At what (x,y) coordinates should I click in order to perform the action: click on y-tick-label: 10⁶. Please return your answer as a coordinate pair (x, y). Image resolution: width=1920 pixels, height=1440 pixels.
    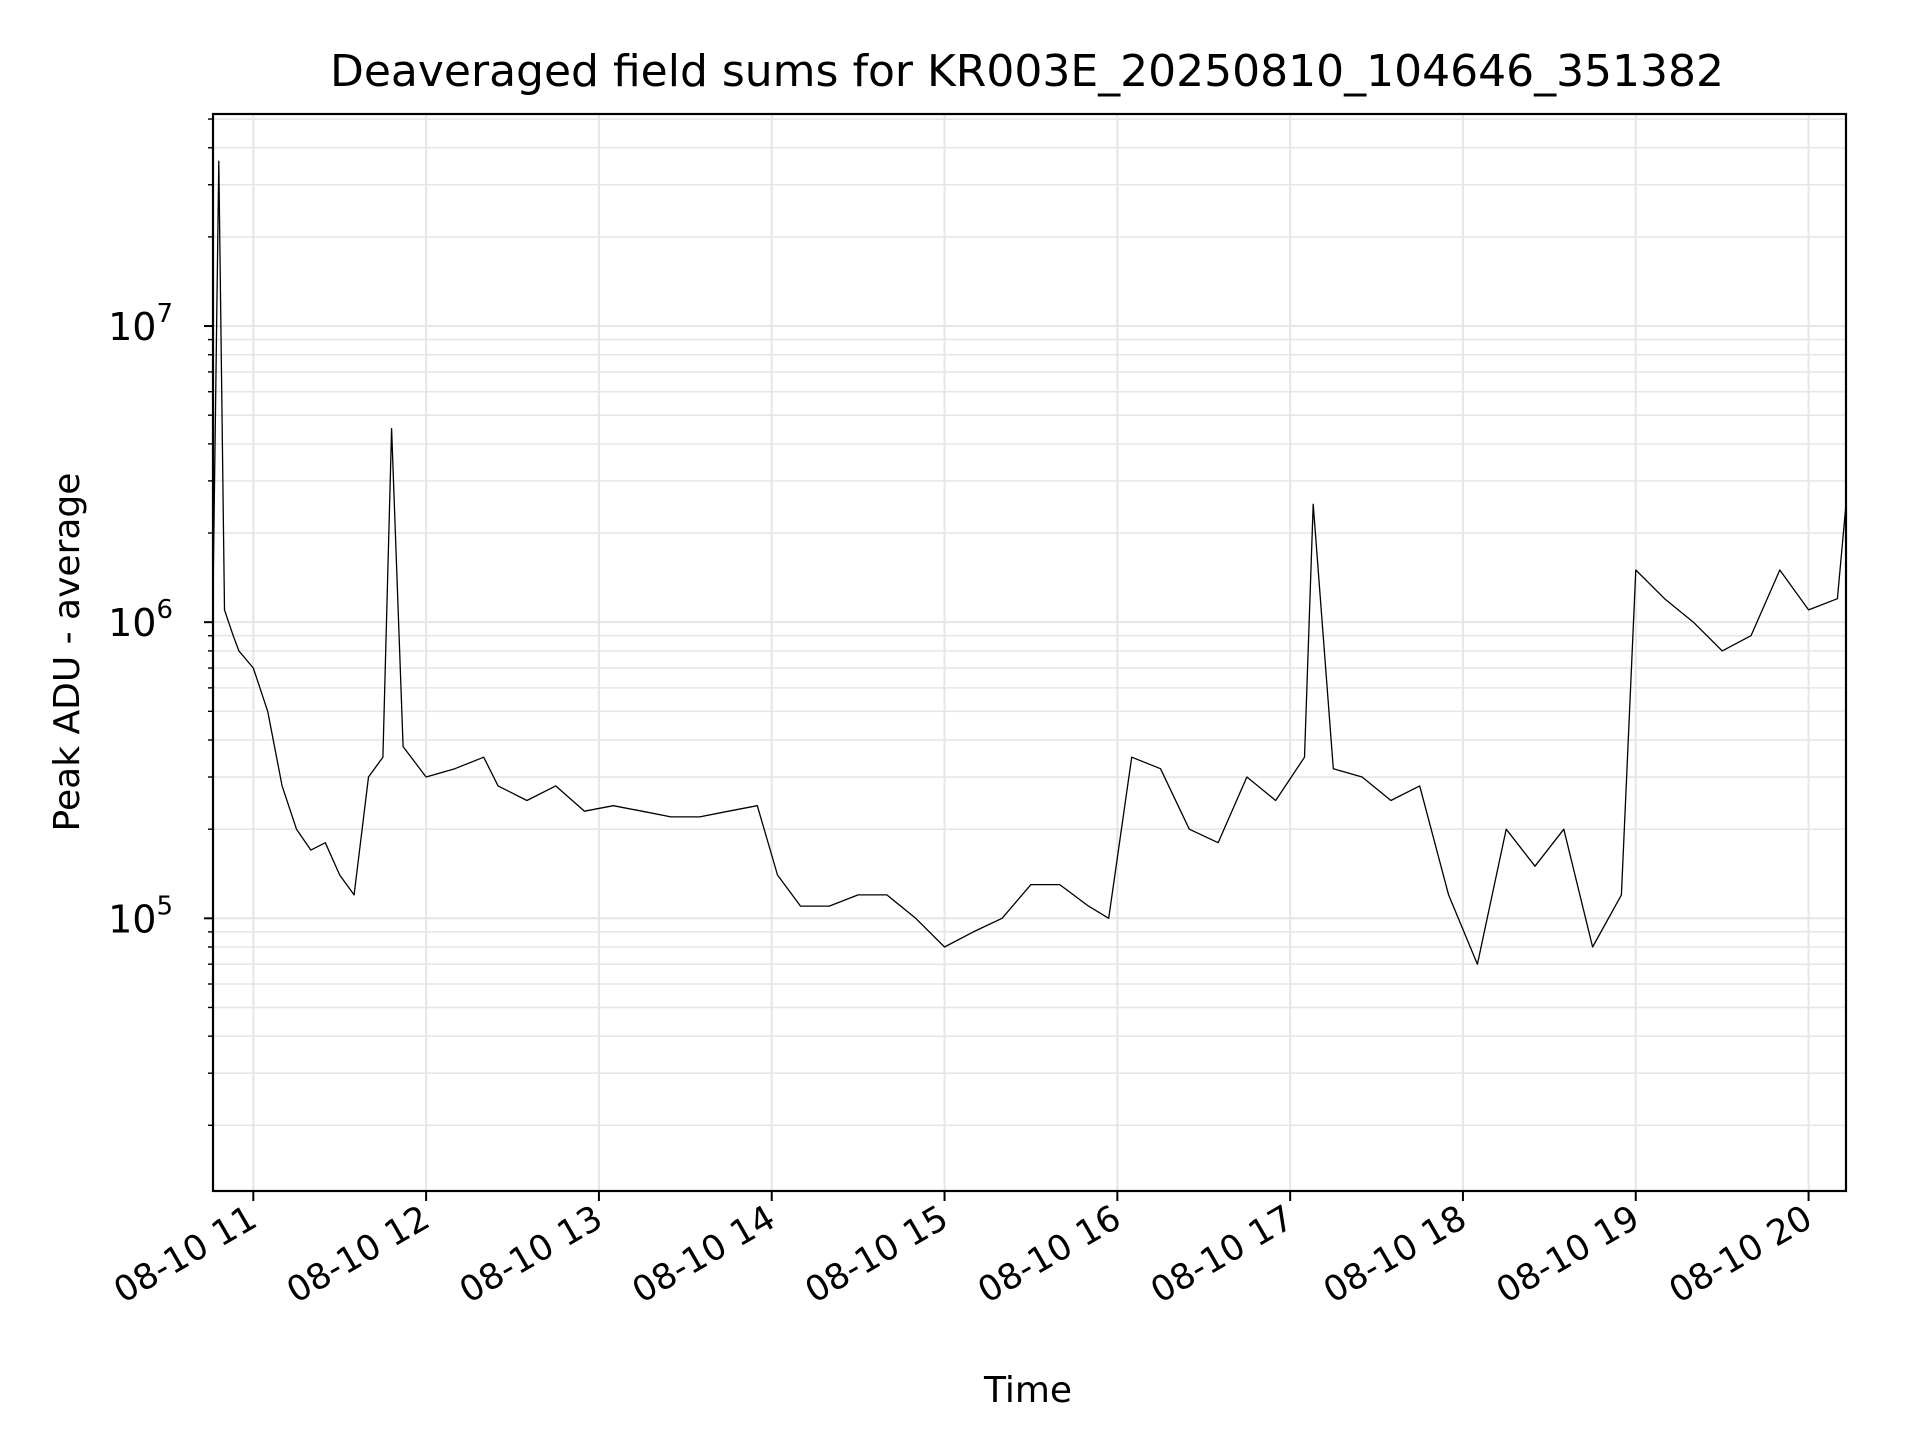
    Looking at the image, I should click on (140, 620).